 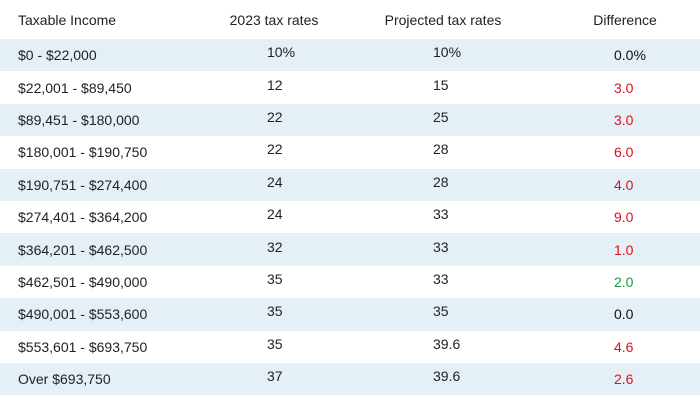 What do you see at coordinates (441, 117) in the screenshot?
I see `table-cell: 25` at bounding box center [441, 117].